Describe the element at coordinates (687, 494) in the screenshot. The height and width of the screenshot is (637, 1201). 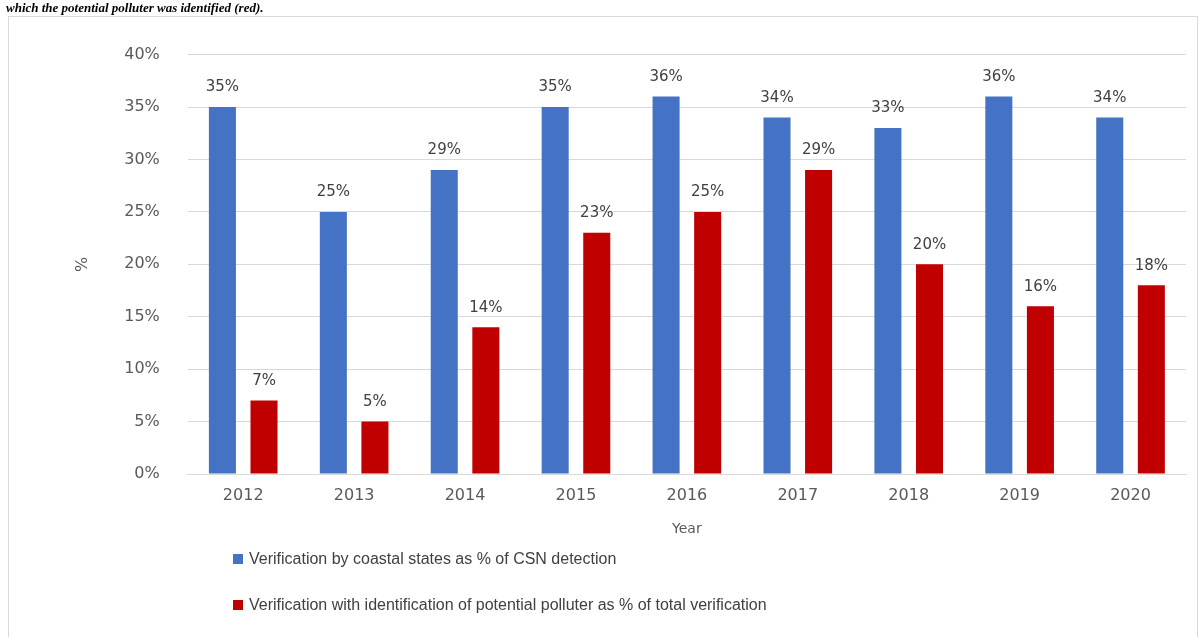
I see `x-tick-label: 2016` at that location.